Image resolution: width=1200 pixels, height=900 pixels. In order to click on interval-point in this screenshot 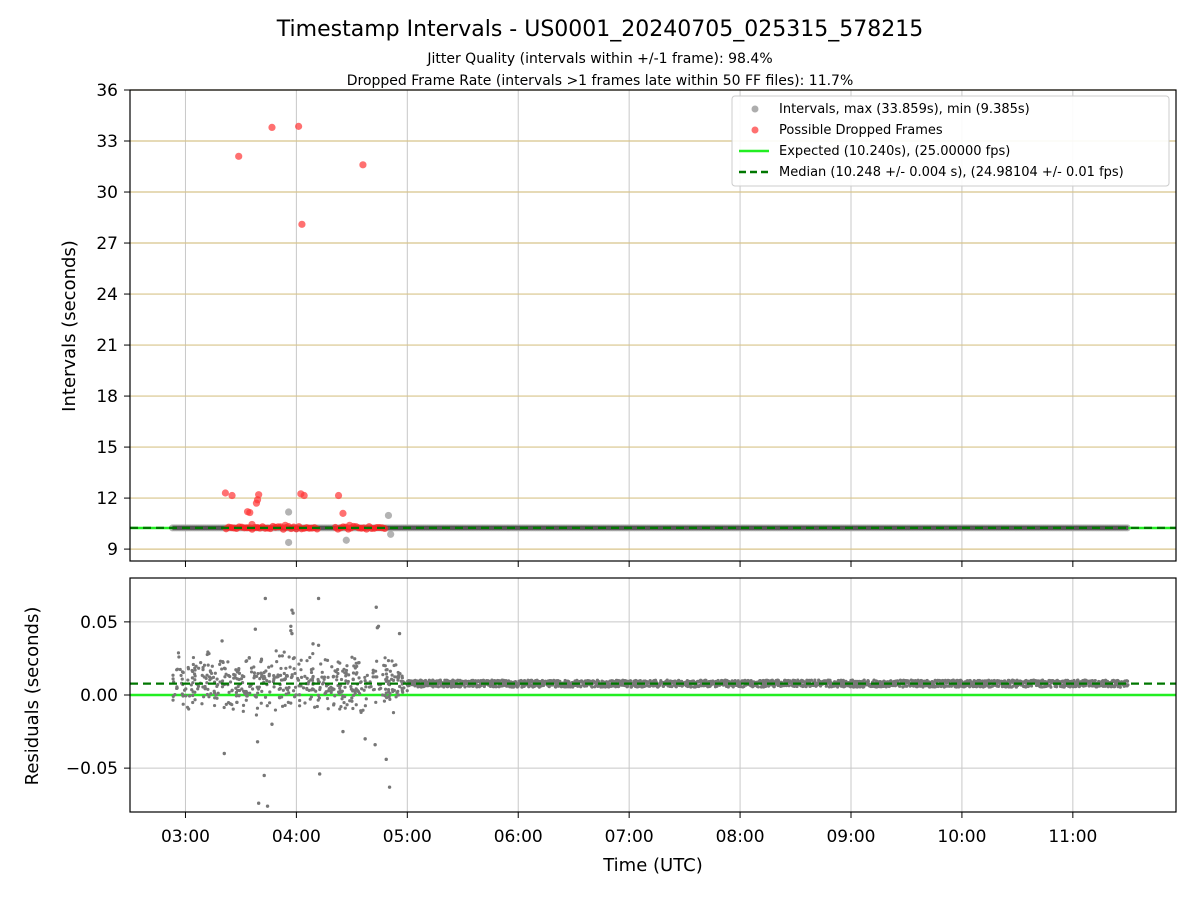, I will do `click(346, 540)`.